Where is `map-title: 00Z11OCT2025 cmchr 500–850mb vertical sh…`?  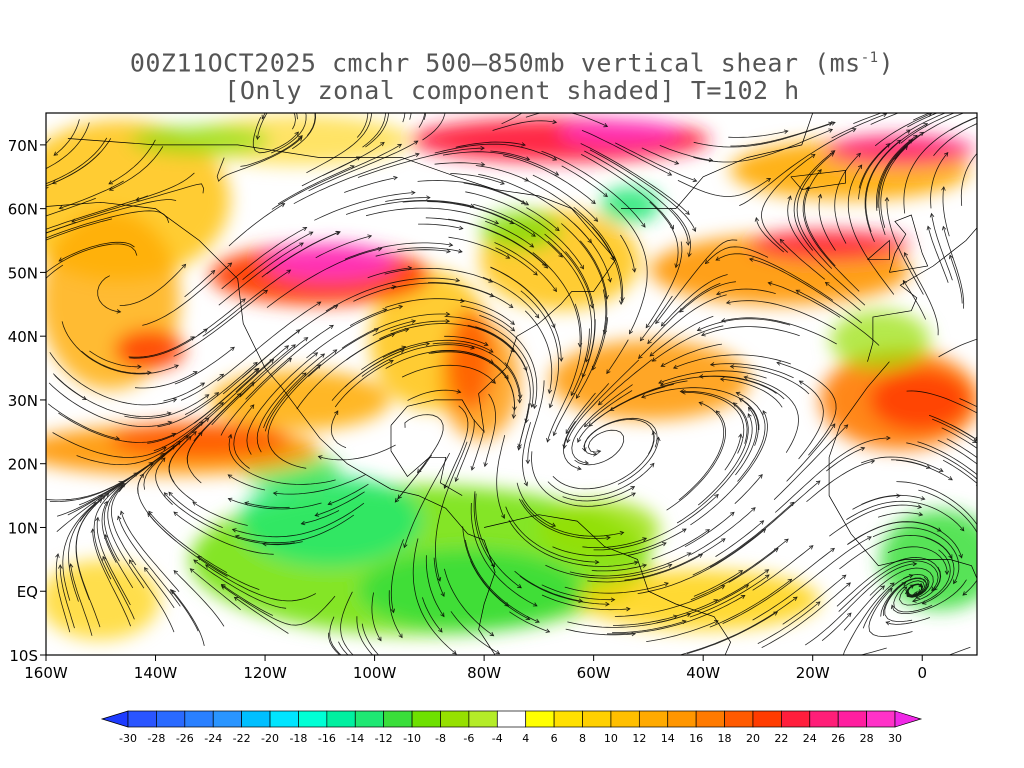
map-title: 00Z11OCT2025 cmchr 500–850mb vertical sh… is located at coordinates (512, 74).